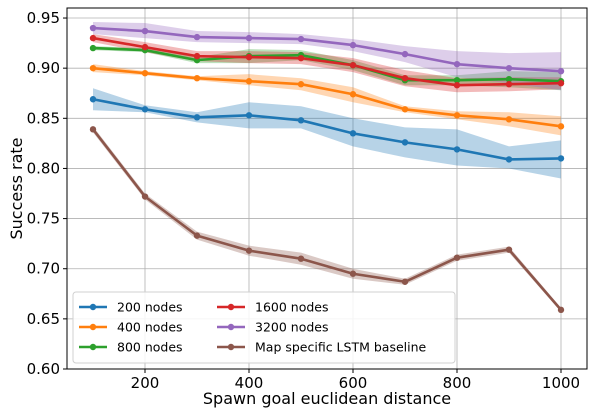 Image resolution: width=598 pixels, height=410 pixels. What do you see at coordinates (43, 219) in the screenshot?
I see `y-tick-label: 0.75` at bounding box center [43, 219].